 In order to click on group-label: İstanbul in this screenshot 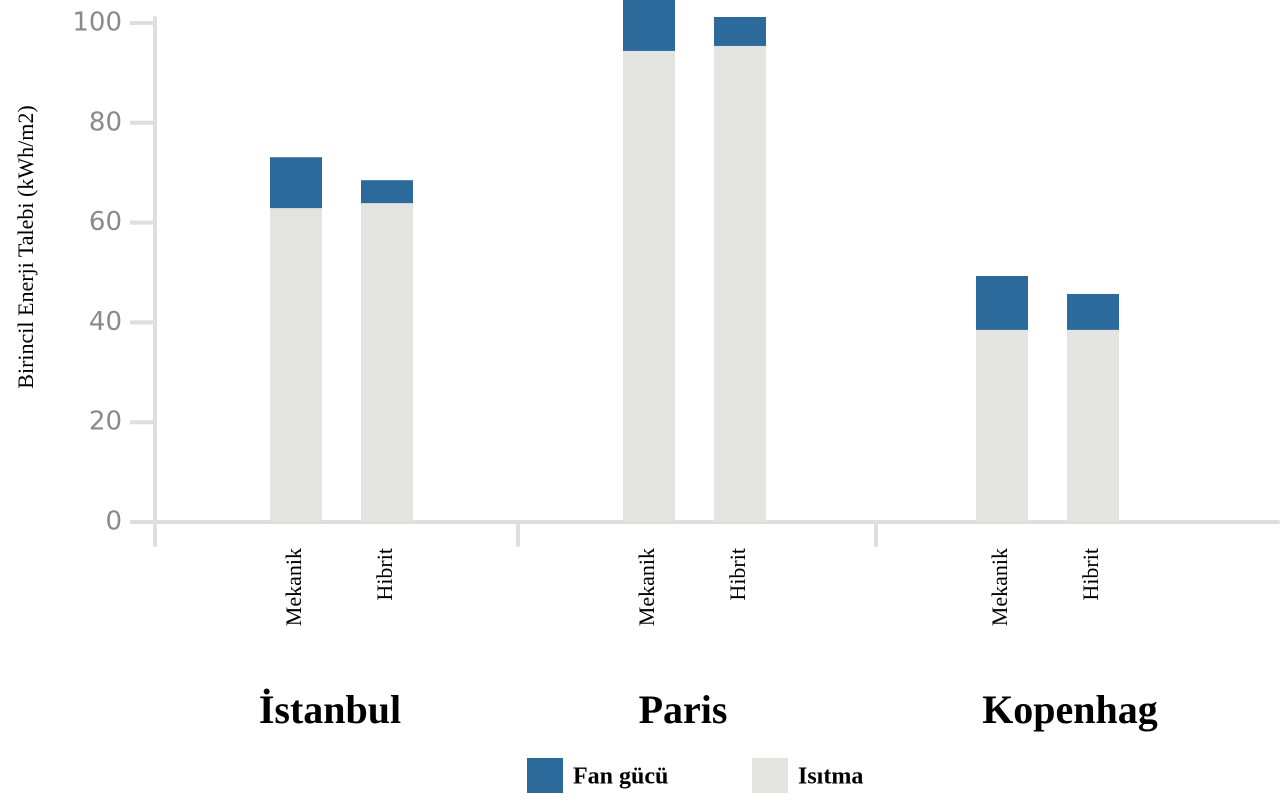, I will do `click(330, 709)`.